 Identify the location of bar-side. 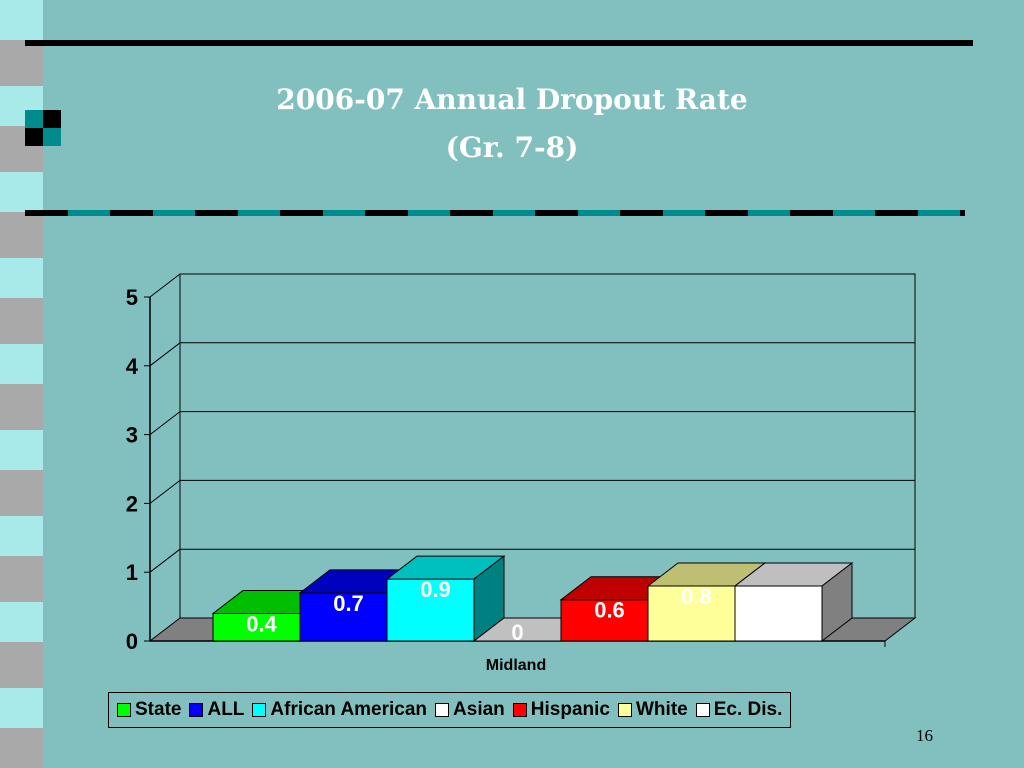
(837, 602).